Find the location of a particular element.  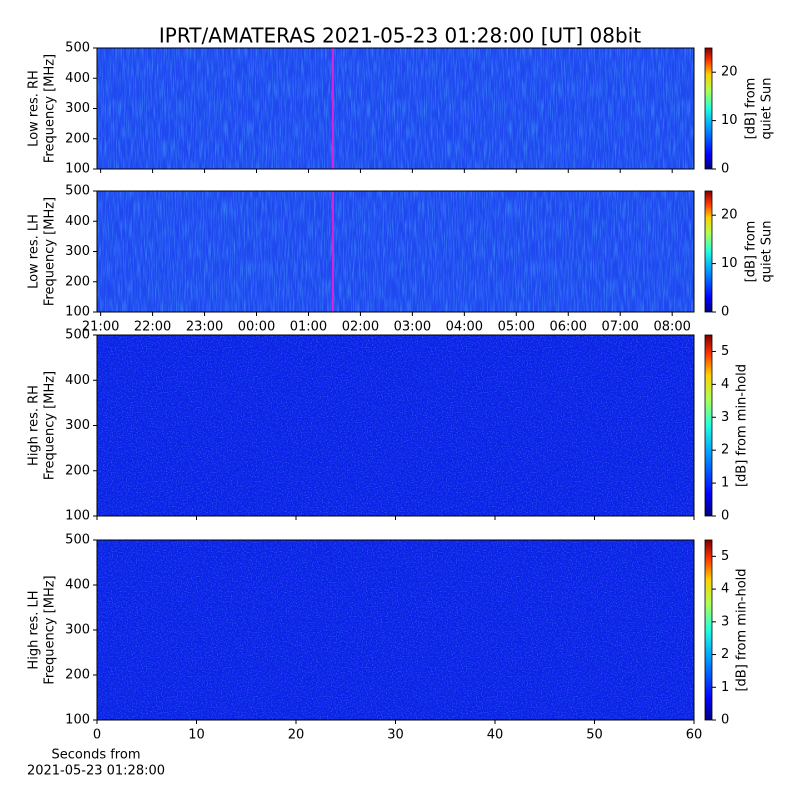

x-tick-label: 23:00 is located at coordinates (204, 327).